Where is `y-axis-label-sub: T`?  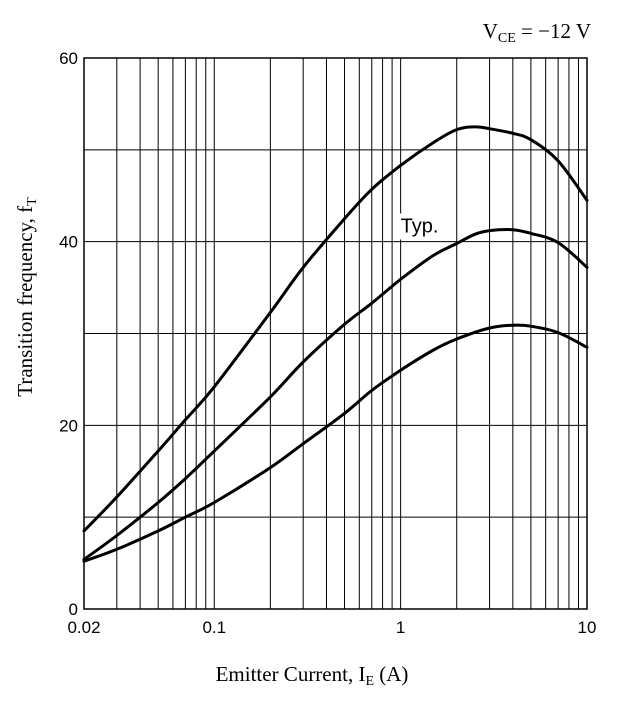 y-axis-label-sub: T is located at coordinates (32, 201).